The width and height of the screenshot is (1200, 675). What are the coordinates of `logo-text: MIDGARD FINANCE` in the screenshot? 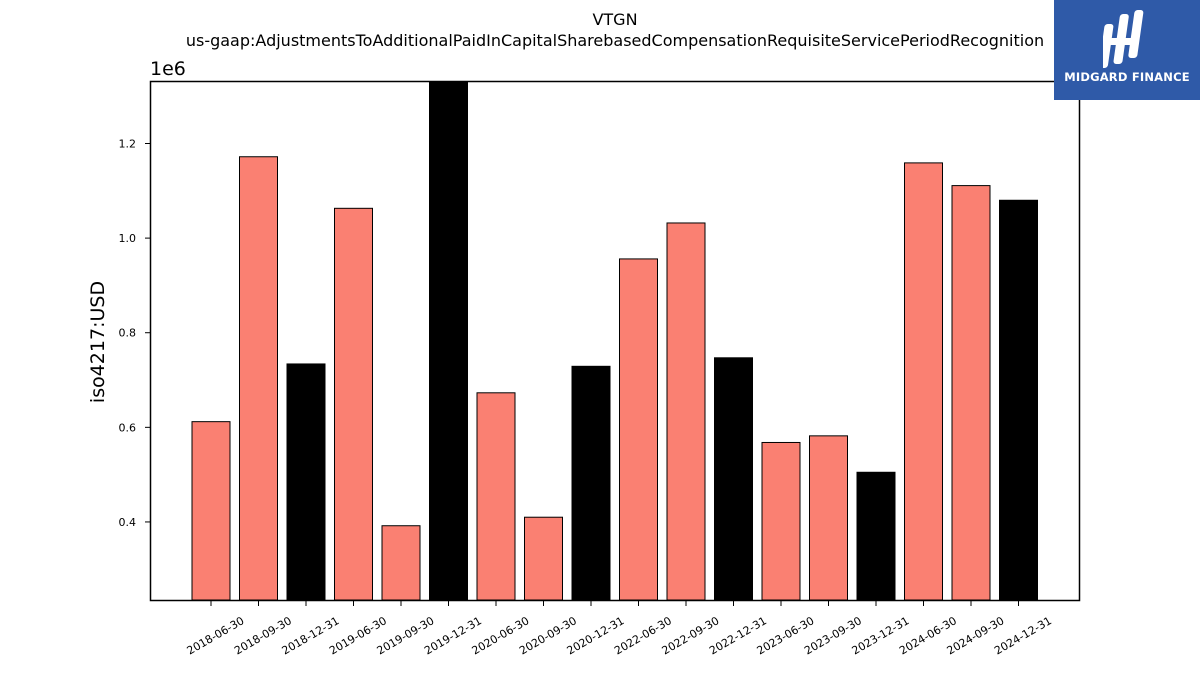 It's located at (1127, 77).